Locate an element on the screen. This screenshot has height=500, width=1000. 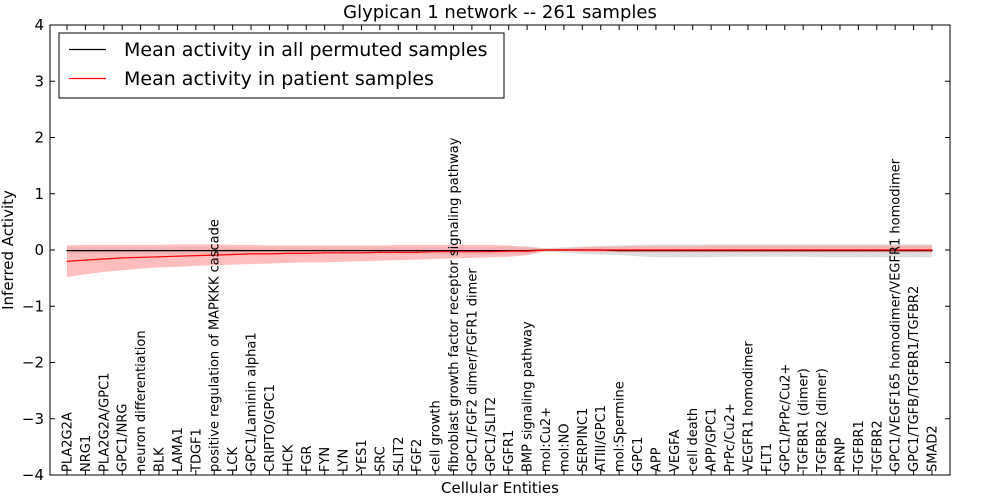
x-tick-label: neuron differentiation is located at coordinates (141, 401).